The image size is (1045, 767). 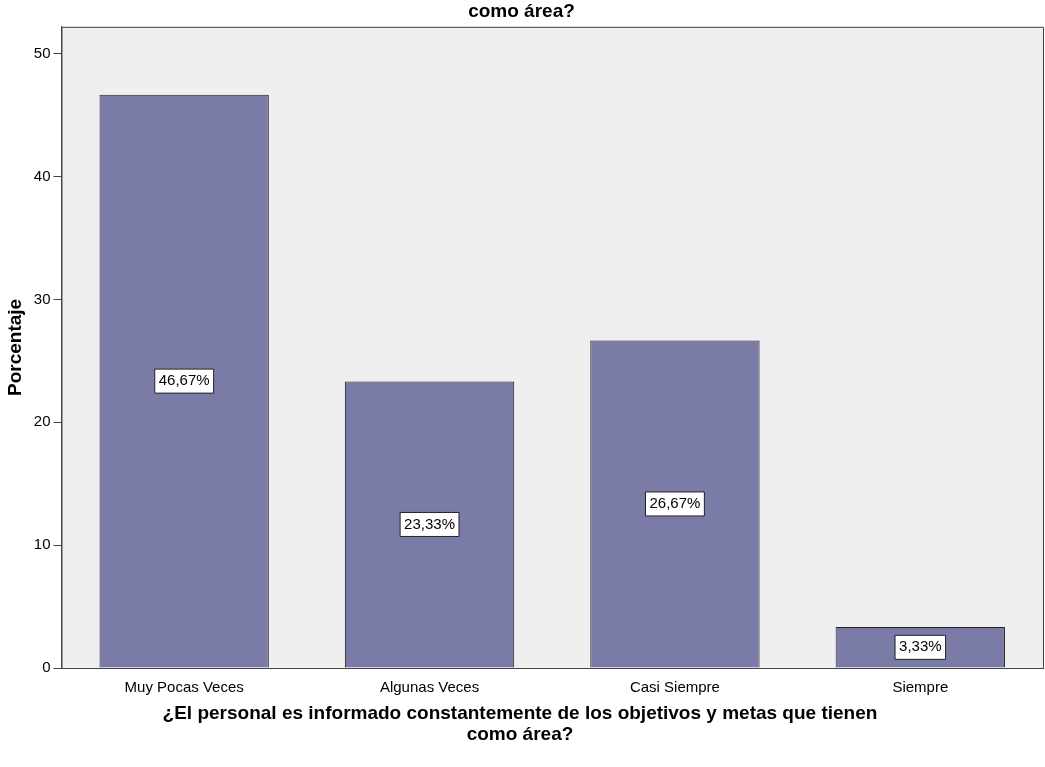 What do you see at coordinates (920, 687) in the screenshot?
I see `x-tick-label: Siempre` at bounding box center [920, 687].